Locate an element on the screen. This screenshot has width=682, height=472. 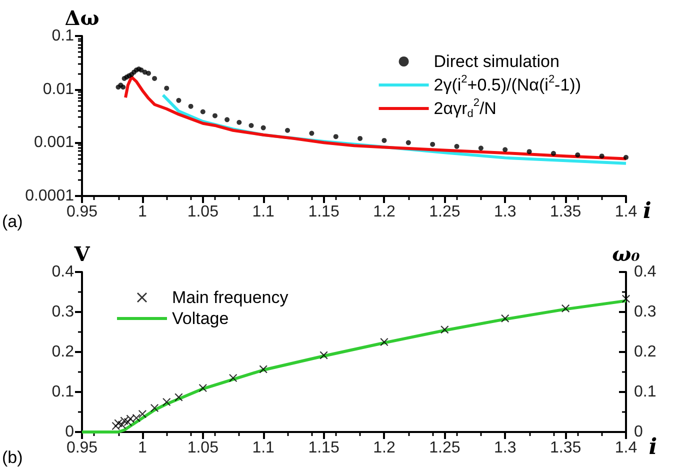
y-axis-title: V is located at coordinates (81, 254).